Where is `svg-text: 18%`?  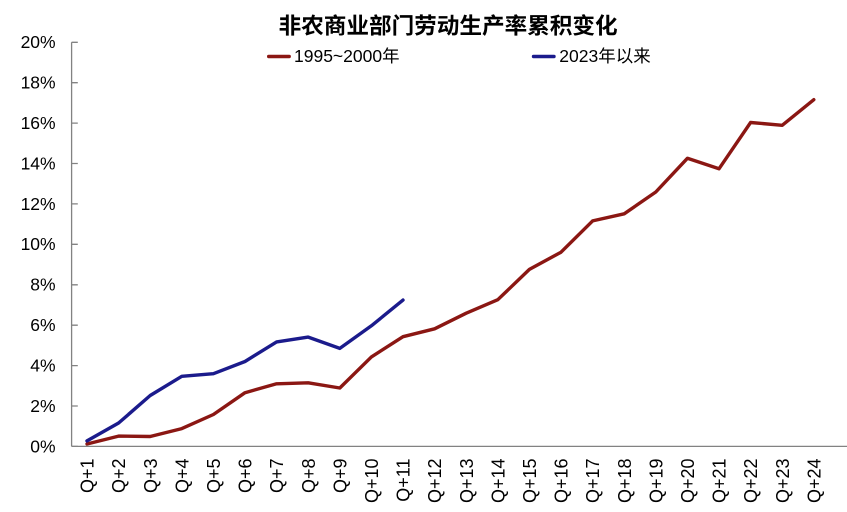 svg-text: 18% is located at coordinates (38, 83).